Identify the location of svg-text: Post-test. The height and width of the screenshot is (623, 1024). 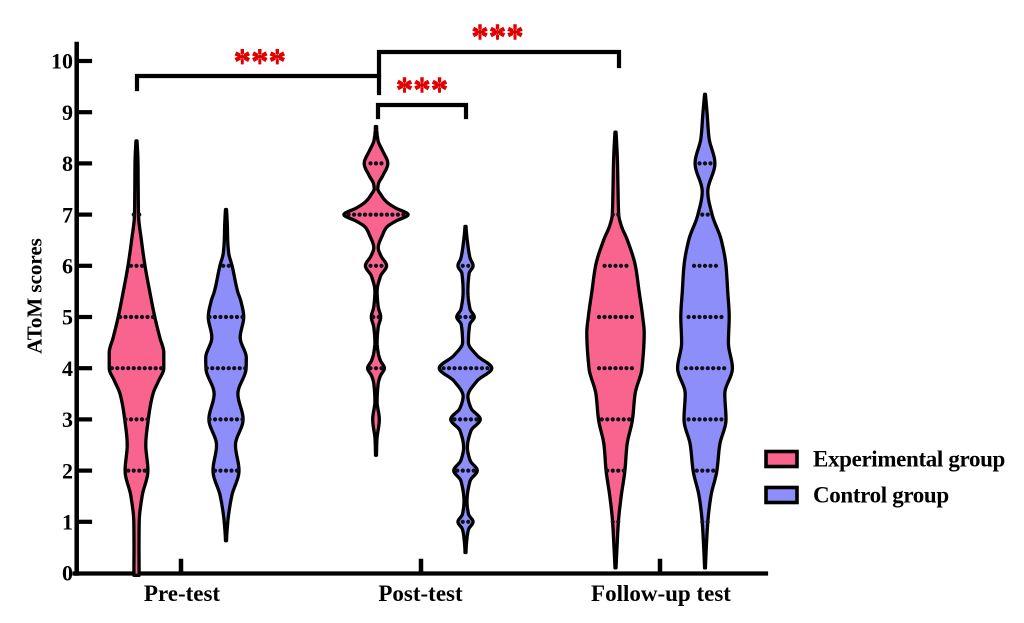
(420, 593).